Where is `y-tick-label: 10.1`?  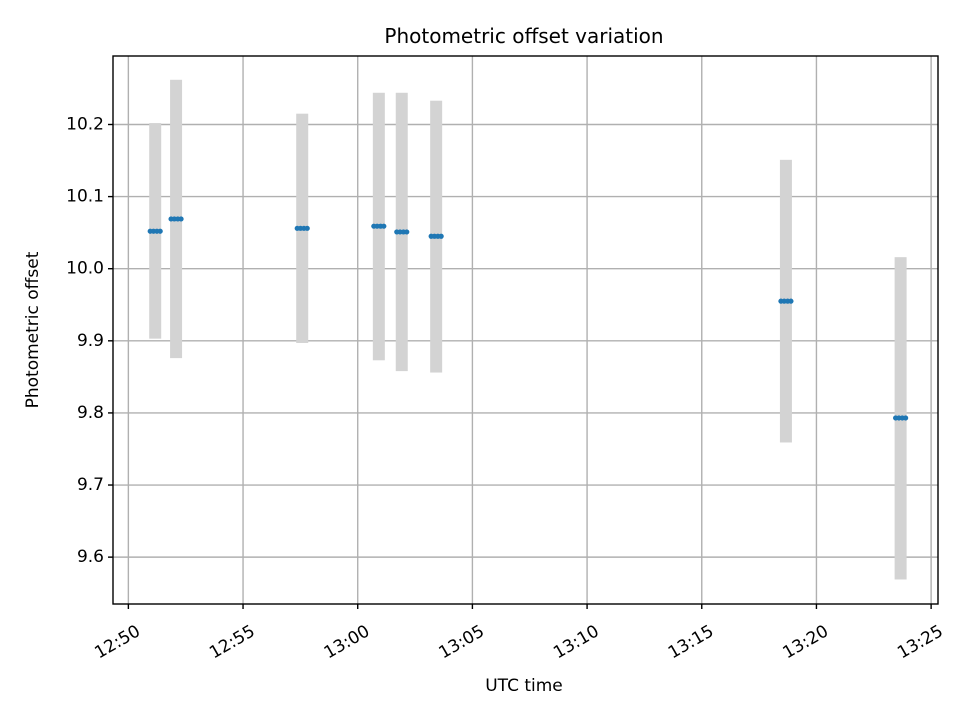 y-tick-label: 10.1 is located at coordinates (85, 197).